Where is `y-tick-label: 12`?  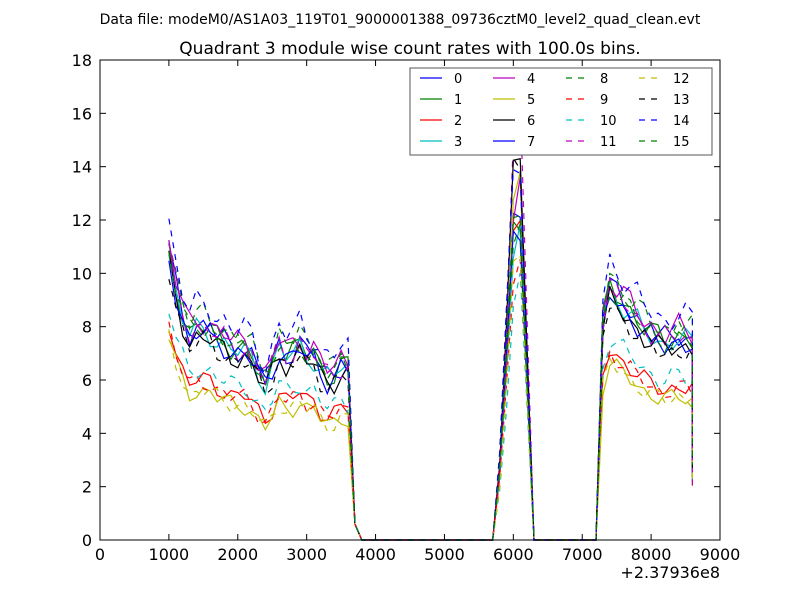 y-tick-label: 12 is located at coordinates (82, 220).